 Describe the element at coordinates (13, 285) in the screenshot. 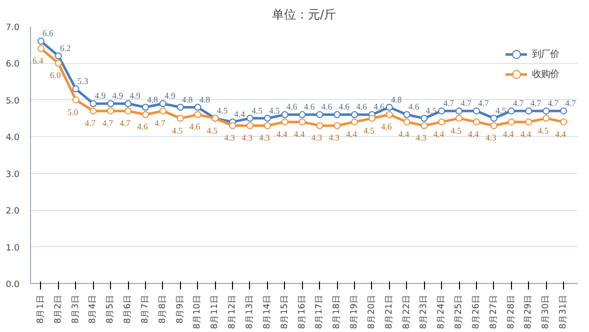

I see `y-tick-label: 0.0` at that location.